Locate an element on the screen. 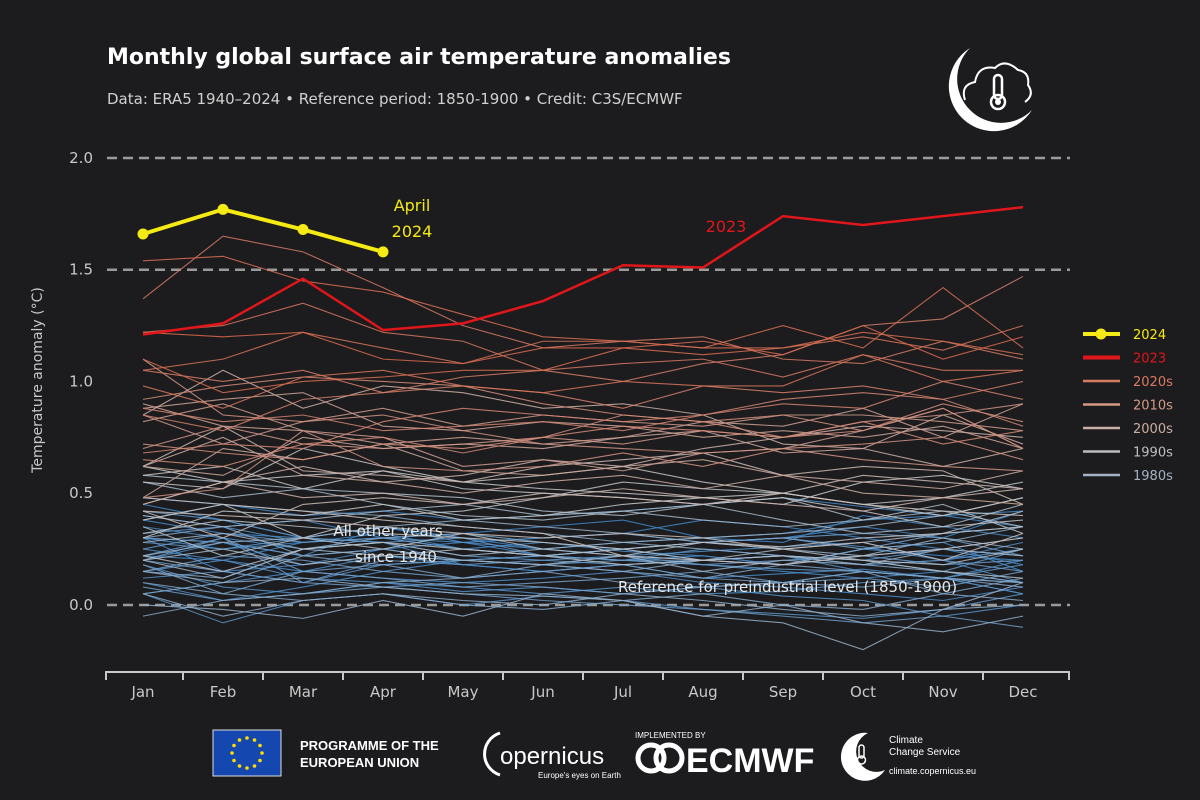 The height and width of the screenshot is (800, 1200). y-ticks: 0.0 0.5 1.0 1.5 2.0 is located at coordinates (81, 381).